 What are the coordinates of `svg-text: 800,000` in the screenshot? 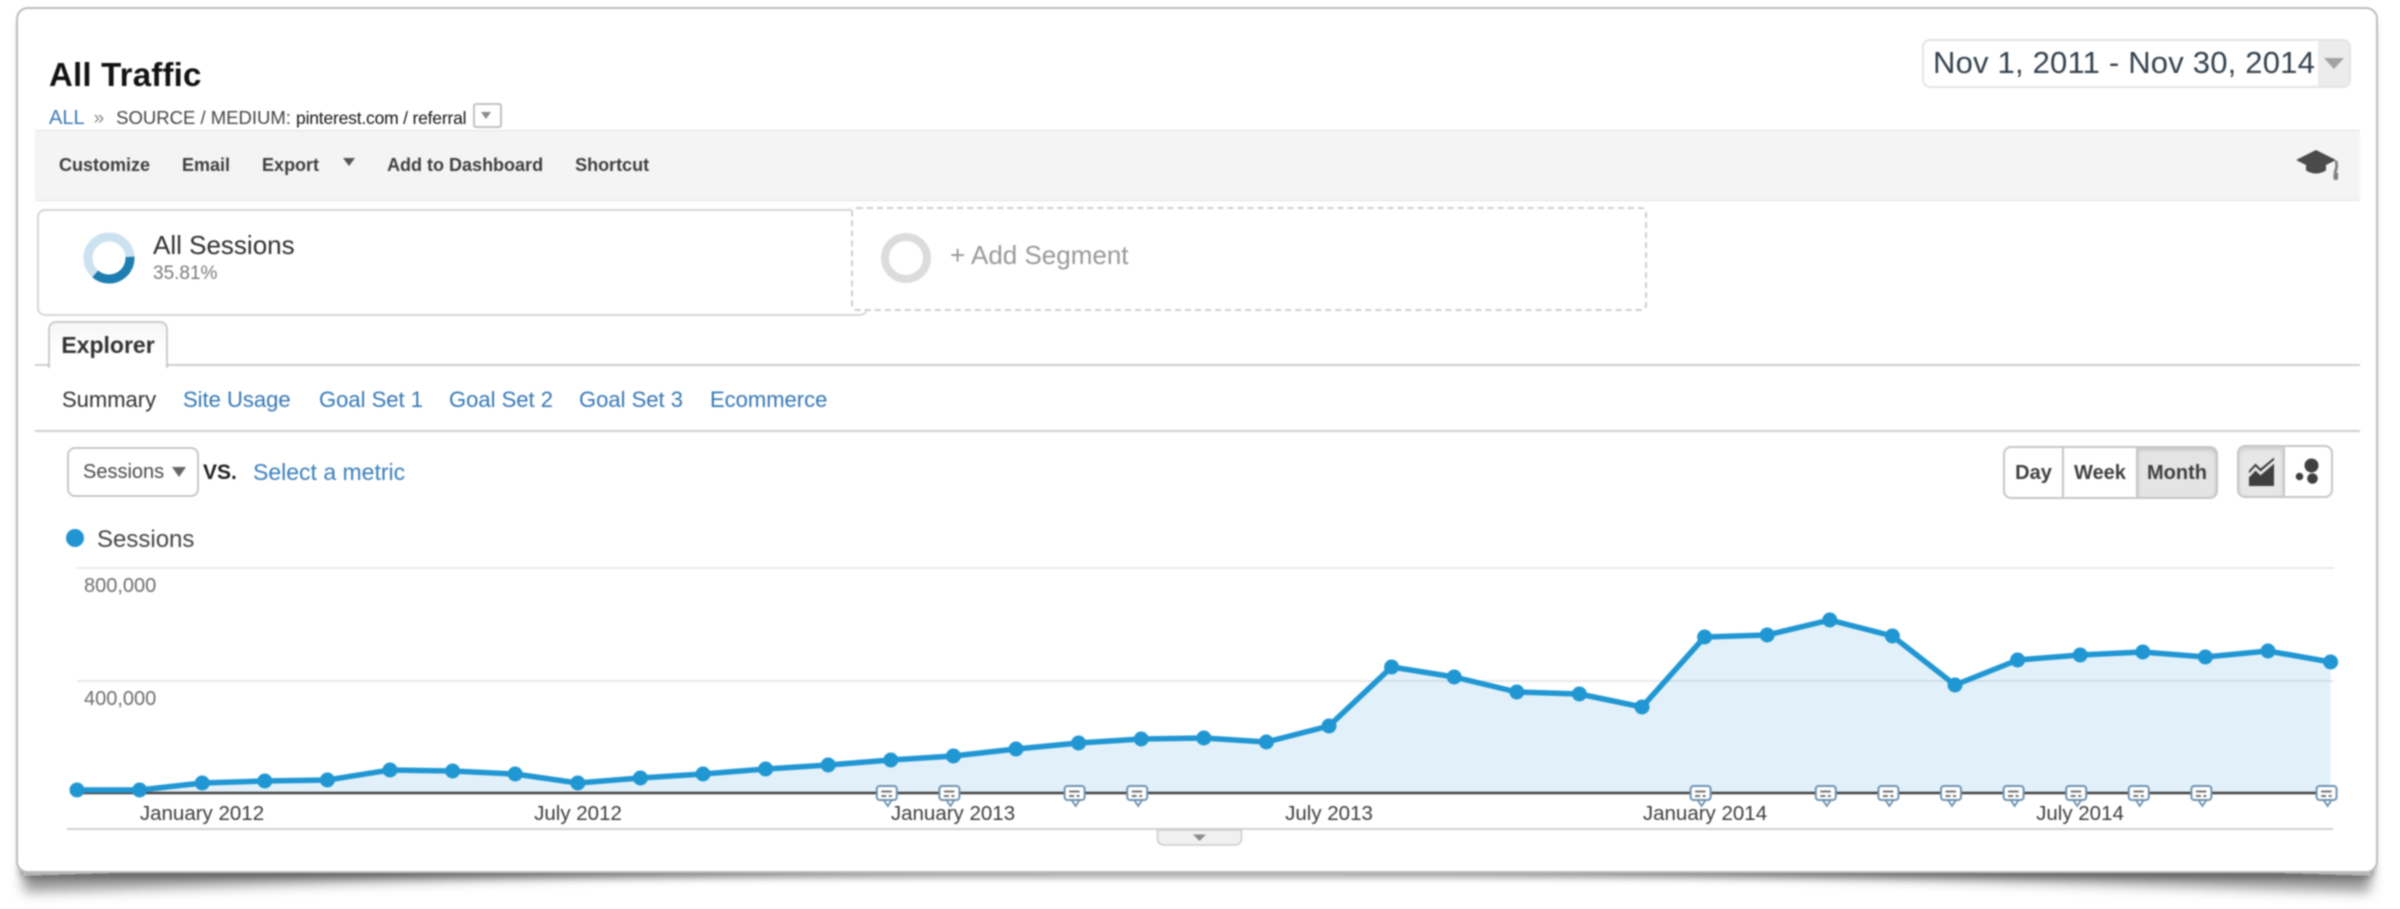 It's located at (120, 586).